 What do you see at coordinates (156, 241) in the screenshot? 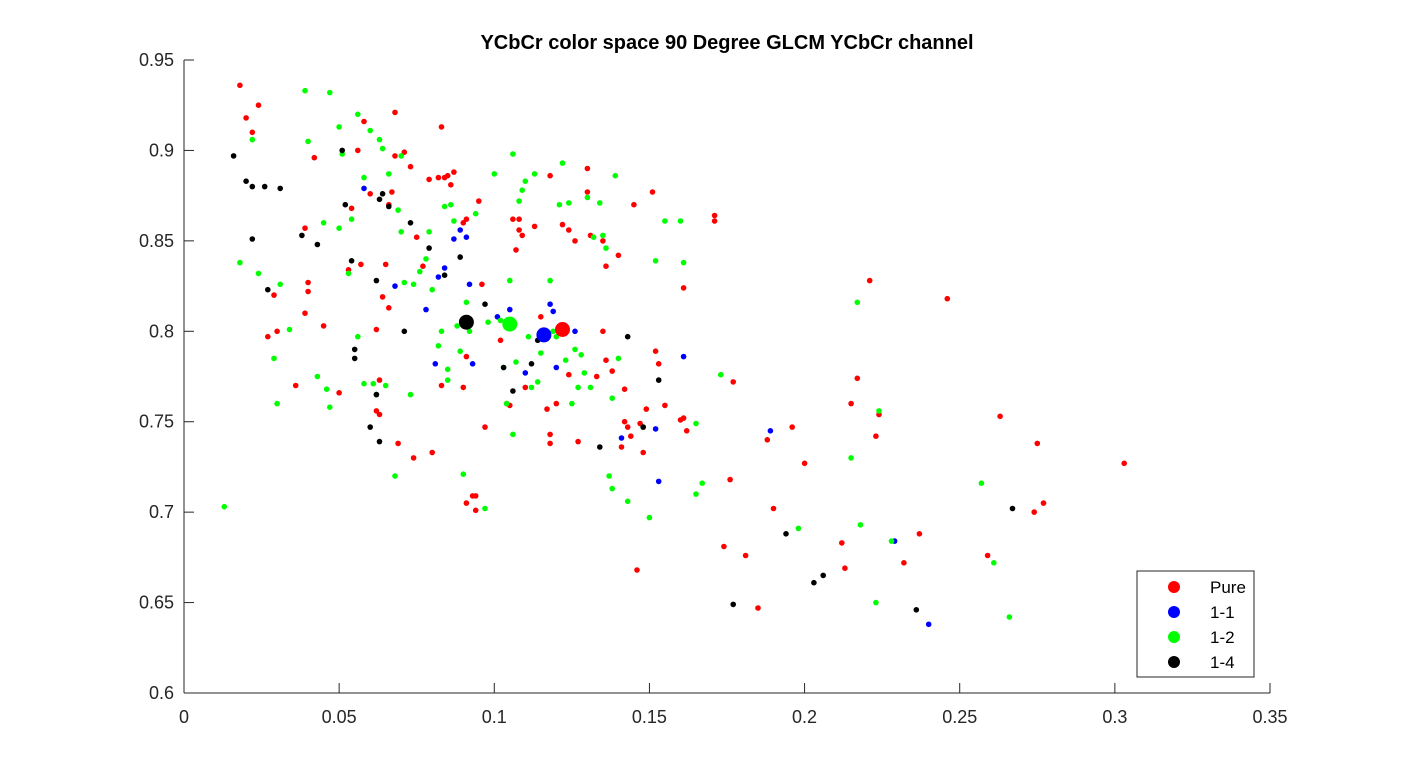
I see `y-tick-label: 0.85` at bounding box center [156, 241].